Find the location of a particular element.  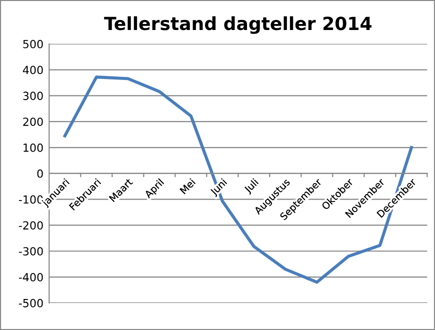

y-tick-label: 400 is located at coordinates (32, 70).